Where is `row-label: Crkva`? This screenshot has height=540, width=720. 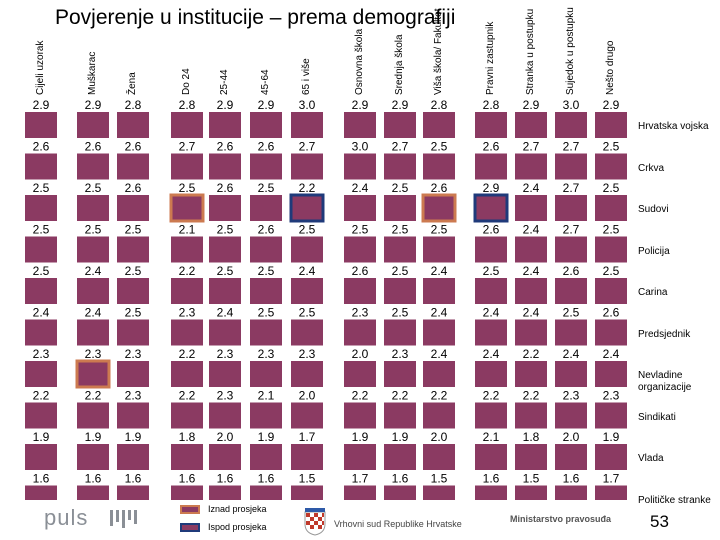 row-label: Crkva is located at coordinates (651, 168).